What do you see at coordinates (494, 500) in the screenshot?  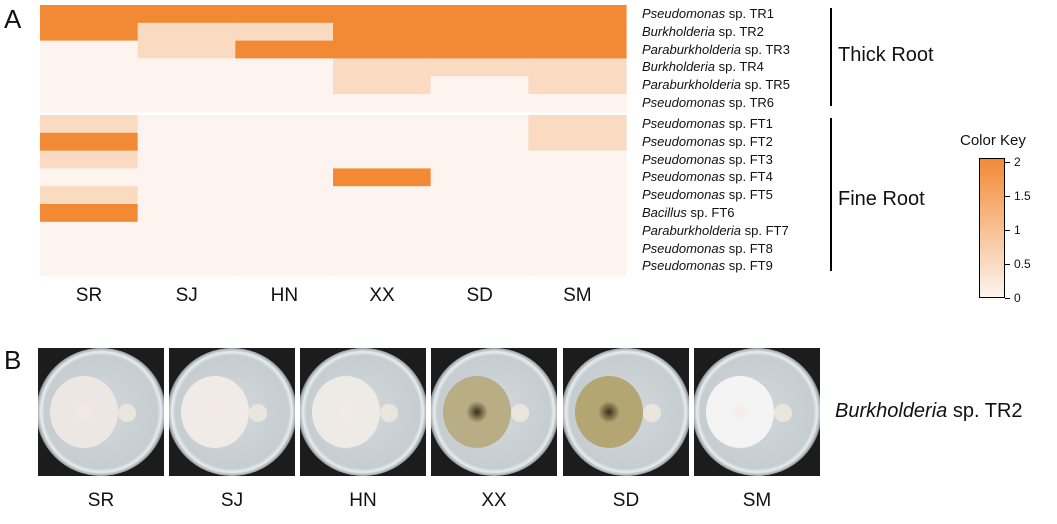 I see `plate-label: XX` at bounding box center [494, 500].